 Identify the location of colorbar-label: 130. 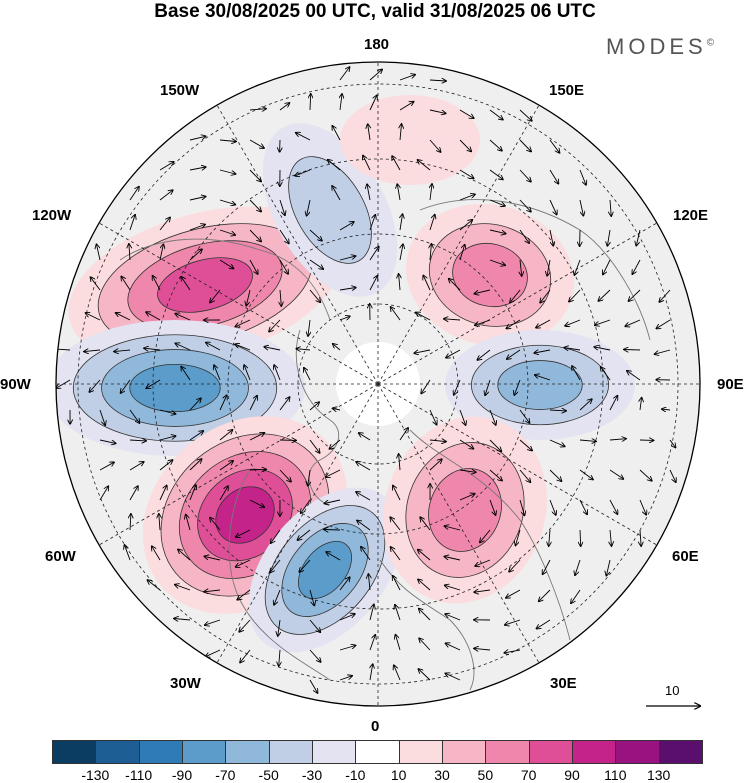
(658, 775).